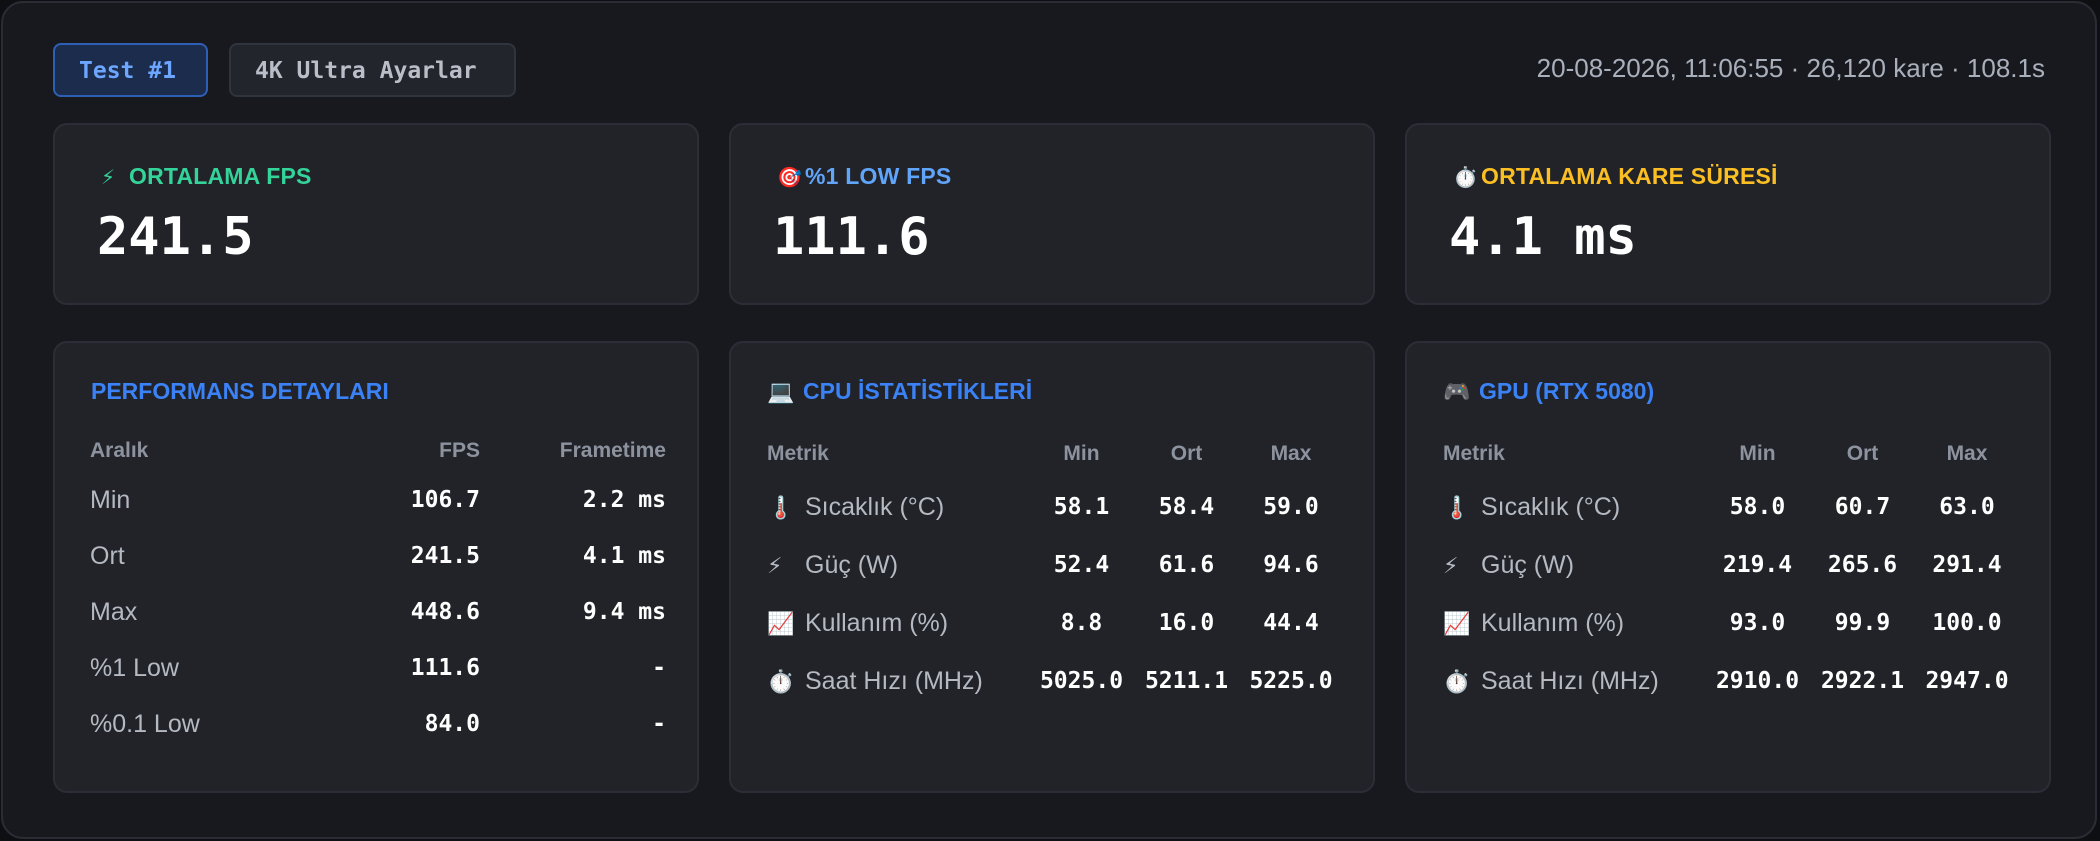 The image size is (2100, 841). I want to click on cpu-stats-title: 💻 CPU İSTATİSTİKLERİ, so click(899, 391).